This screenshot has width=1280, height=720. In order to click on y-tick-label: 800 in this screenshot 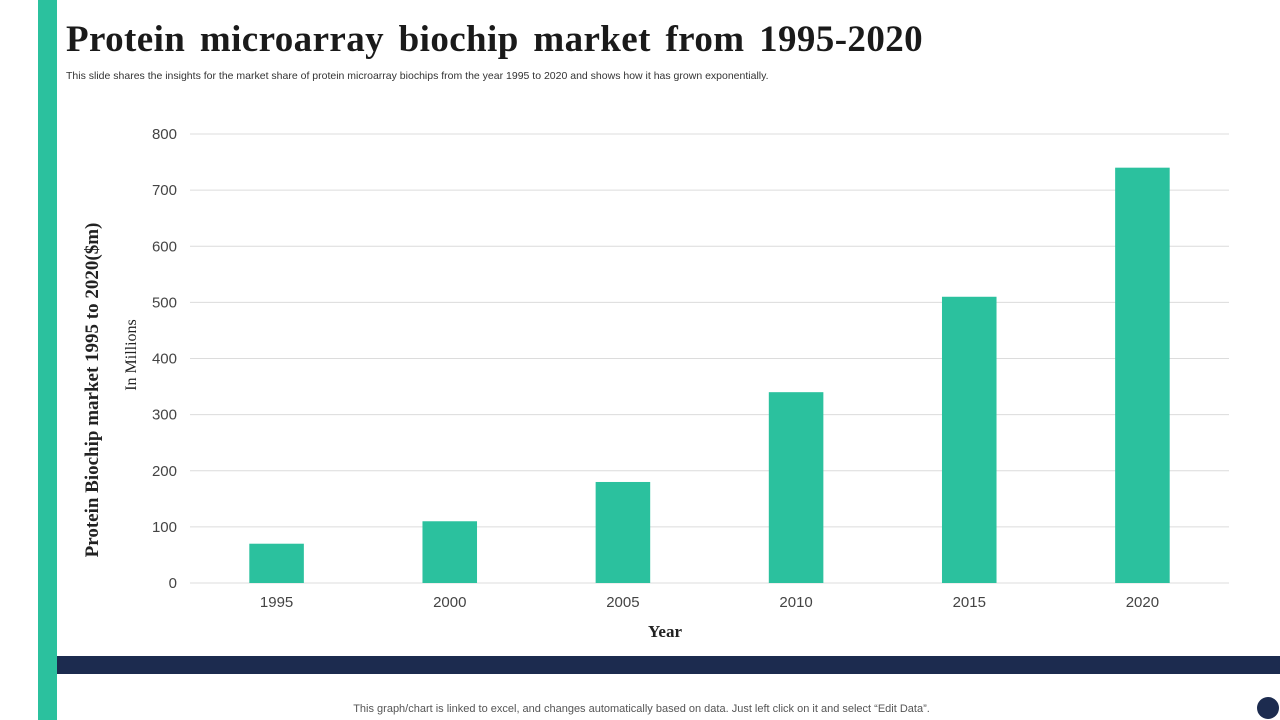, I will do `click(164, 134)`.